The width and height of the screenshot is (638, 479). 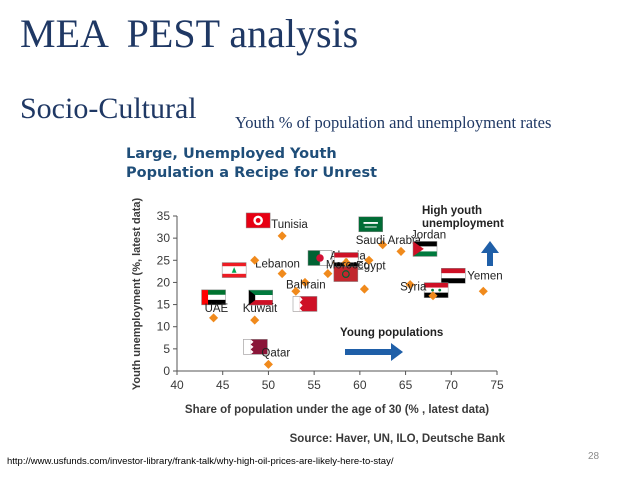 What do you see at coordinates (260, 309) in the screenshot?
I see `point-label: Kuwait` at bounding box center [260, 309].